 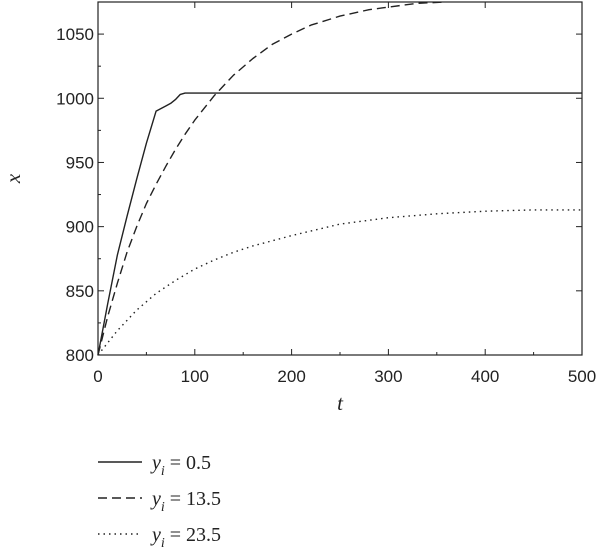 What do you see at coordinates (180, 465) in the screenshot?
I see `legend-label-1: yi = 0.5` at bounding box center [180, 465].